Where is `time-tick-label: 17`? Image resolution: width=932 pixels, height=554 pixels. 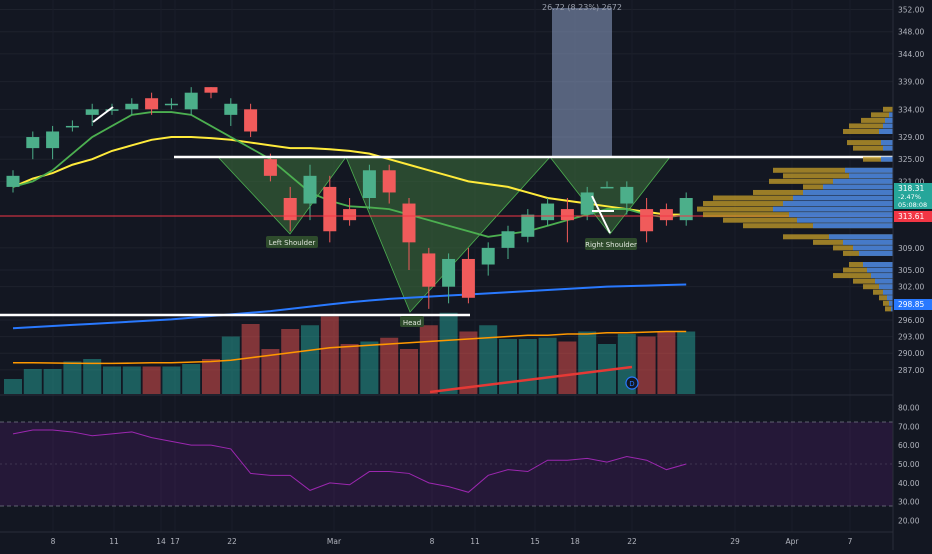
time-tick-label: 17 is located at coordinates (175, 541).